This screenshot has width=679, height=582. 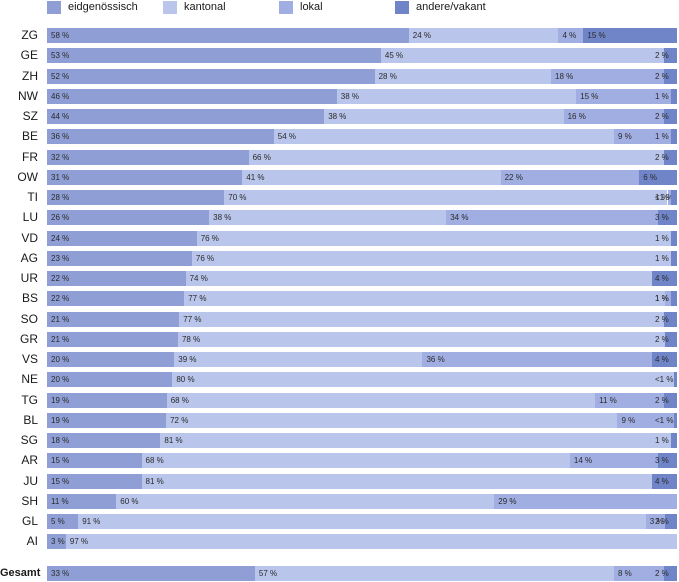 What do you see at coordinates (339, 319) in the screenshot?
I see `canton-row: SO 21 % 77 % 2 %` at bounding box center [339, 319].